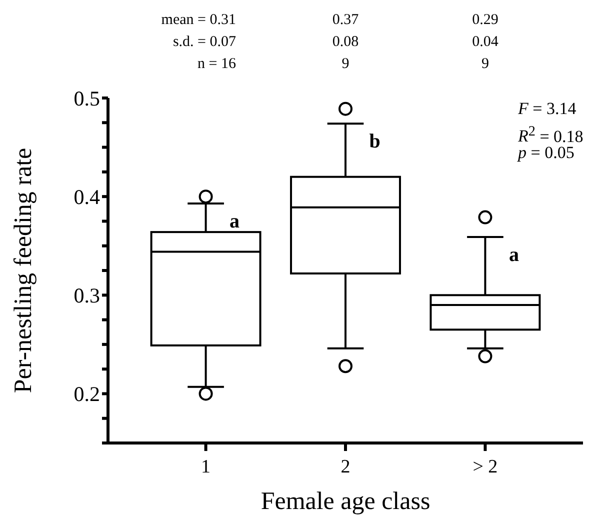 The image size is (598, 523). I want to click on text: 0.37, so click(345, 20).